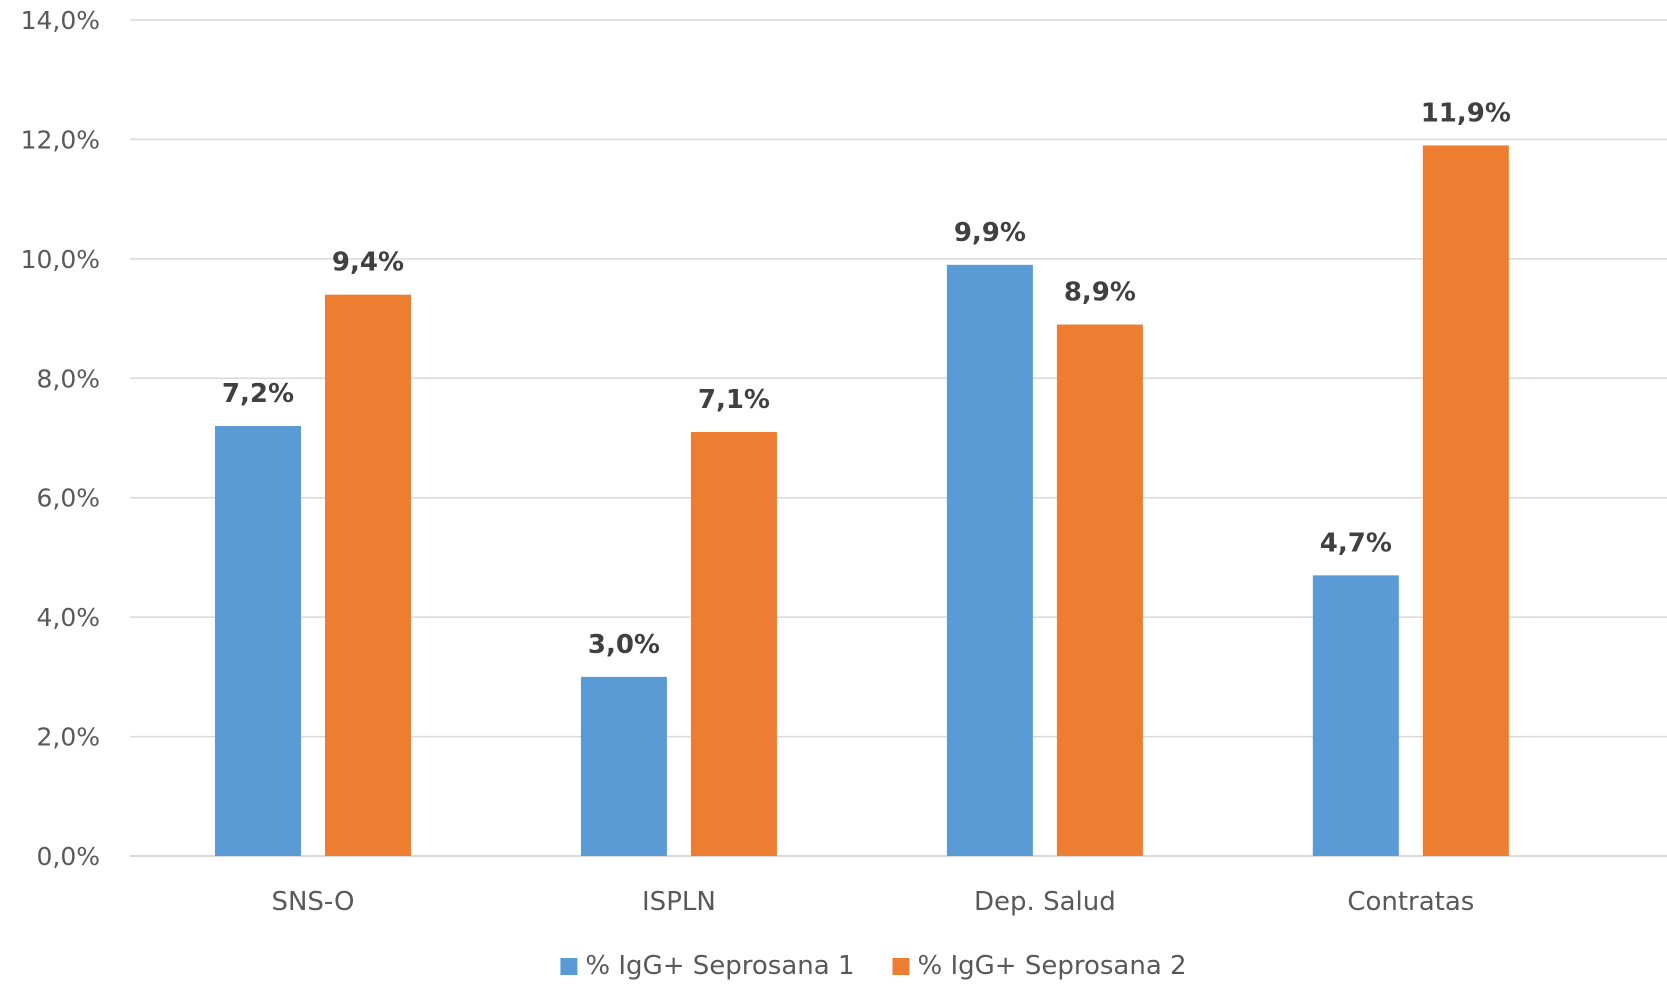 The image size is (1667, 993). I want to click on legend-label: % IgG+ Seprosana 2, so click(1052, 966).